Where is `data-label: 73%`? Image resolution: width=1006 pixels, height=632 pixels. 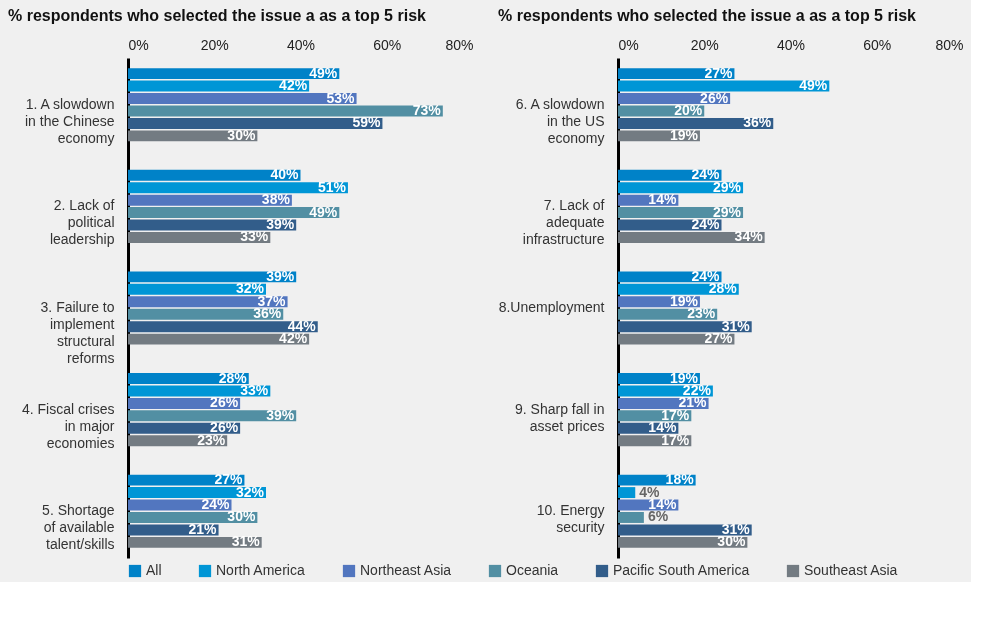 data-label: 73% is located at coordinates (427, 109).